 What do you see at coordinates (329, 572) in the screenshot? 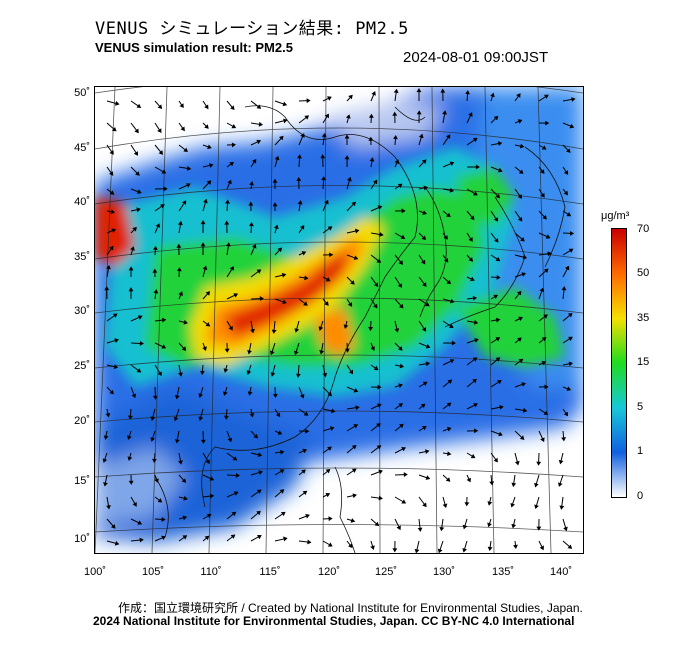
I see `lon-tick-label: 120˚` at bounding box center [329, 572].